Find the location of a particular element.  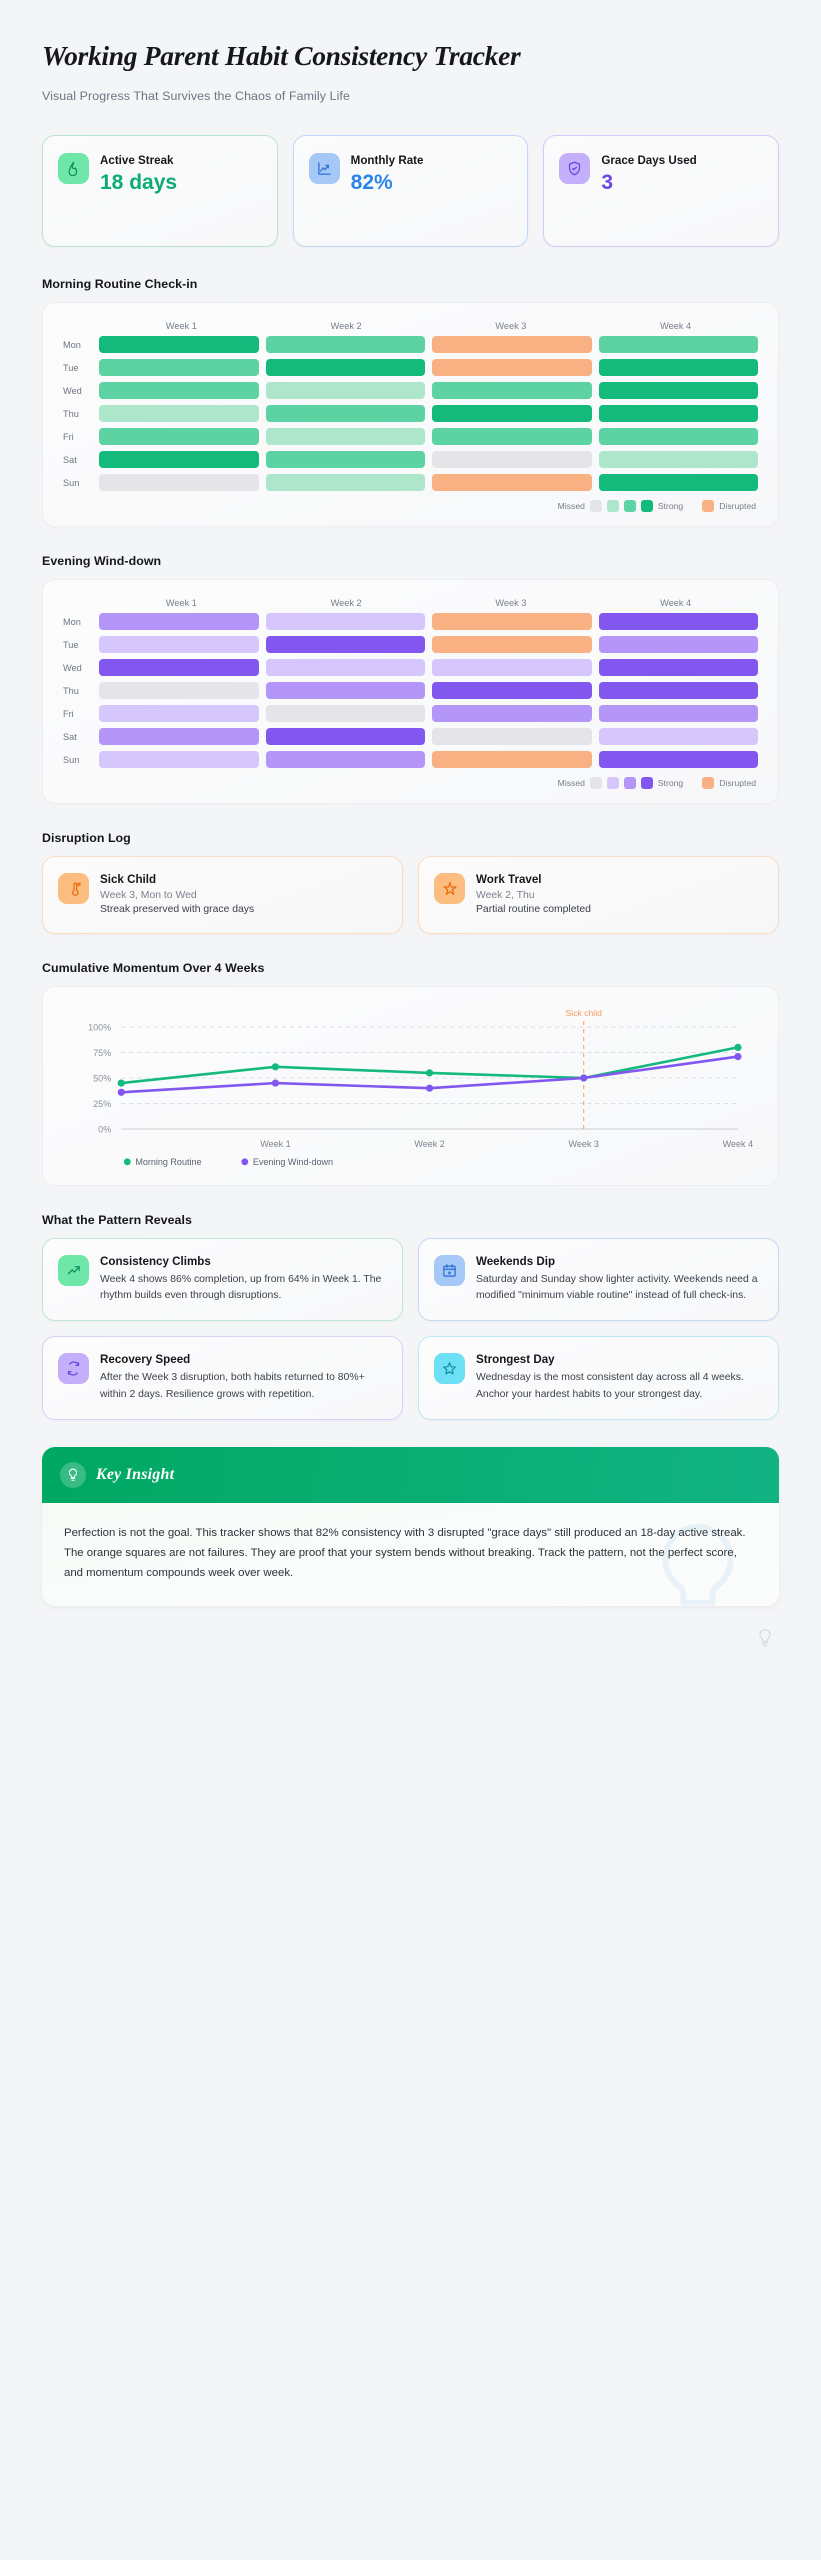

week-label: Week 2 is located at coordinates (346, 326).